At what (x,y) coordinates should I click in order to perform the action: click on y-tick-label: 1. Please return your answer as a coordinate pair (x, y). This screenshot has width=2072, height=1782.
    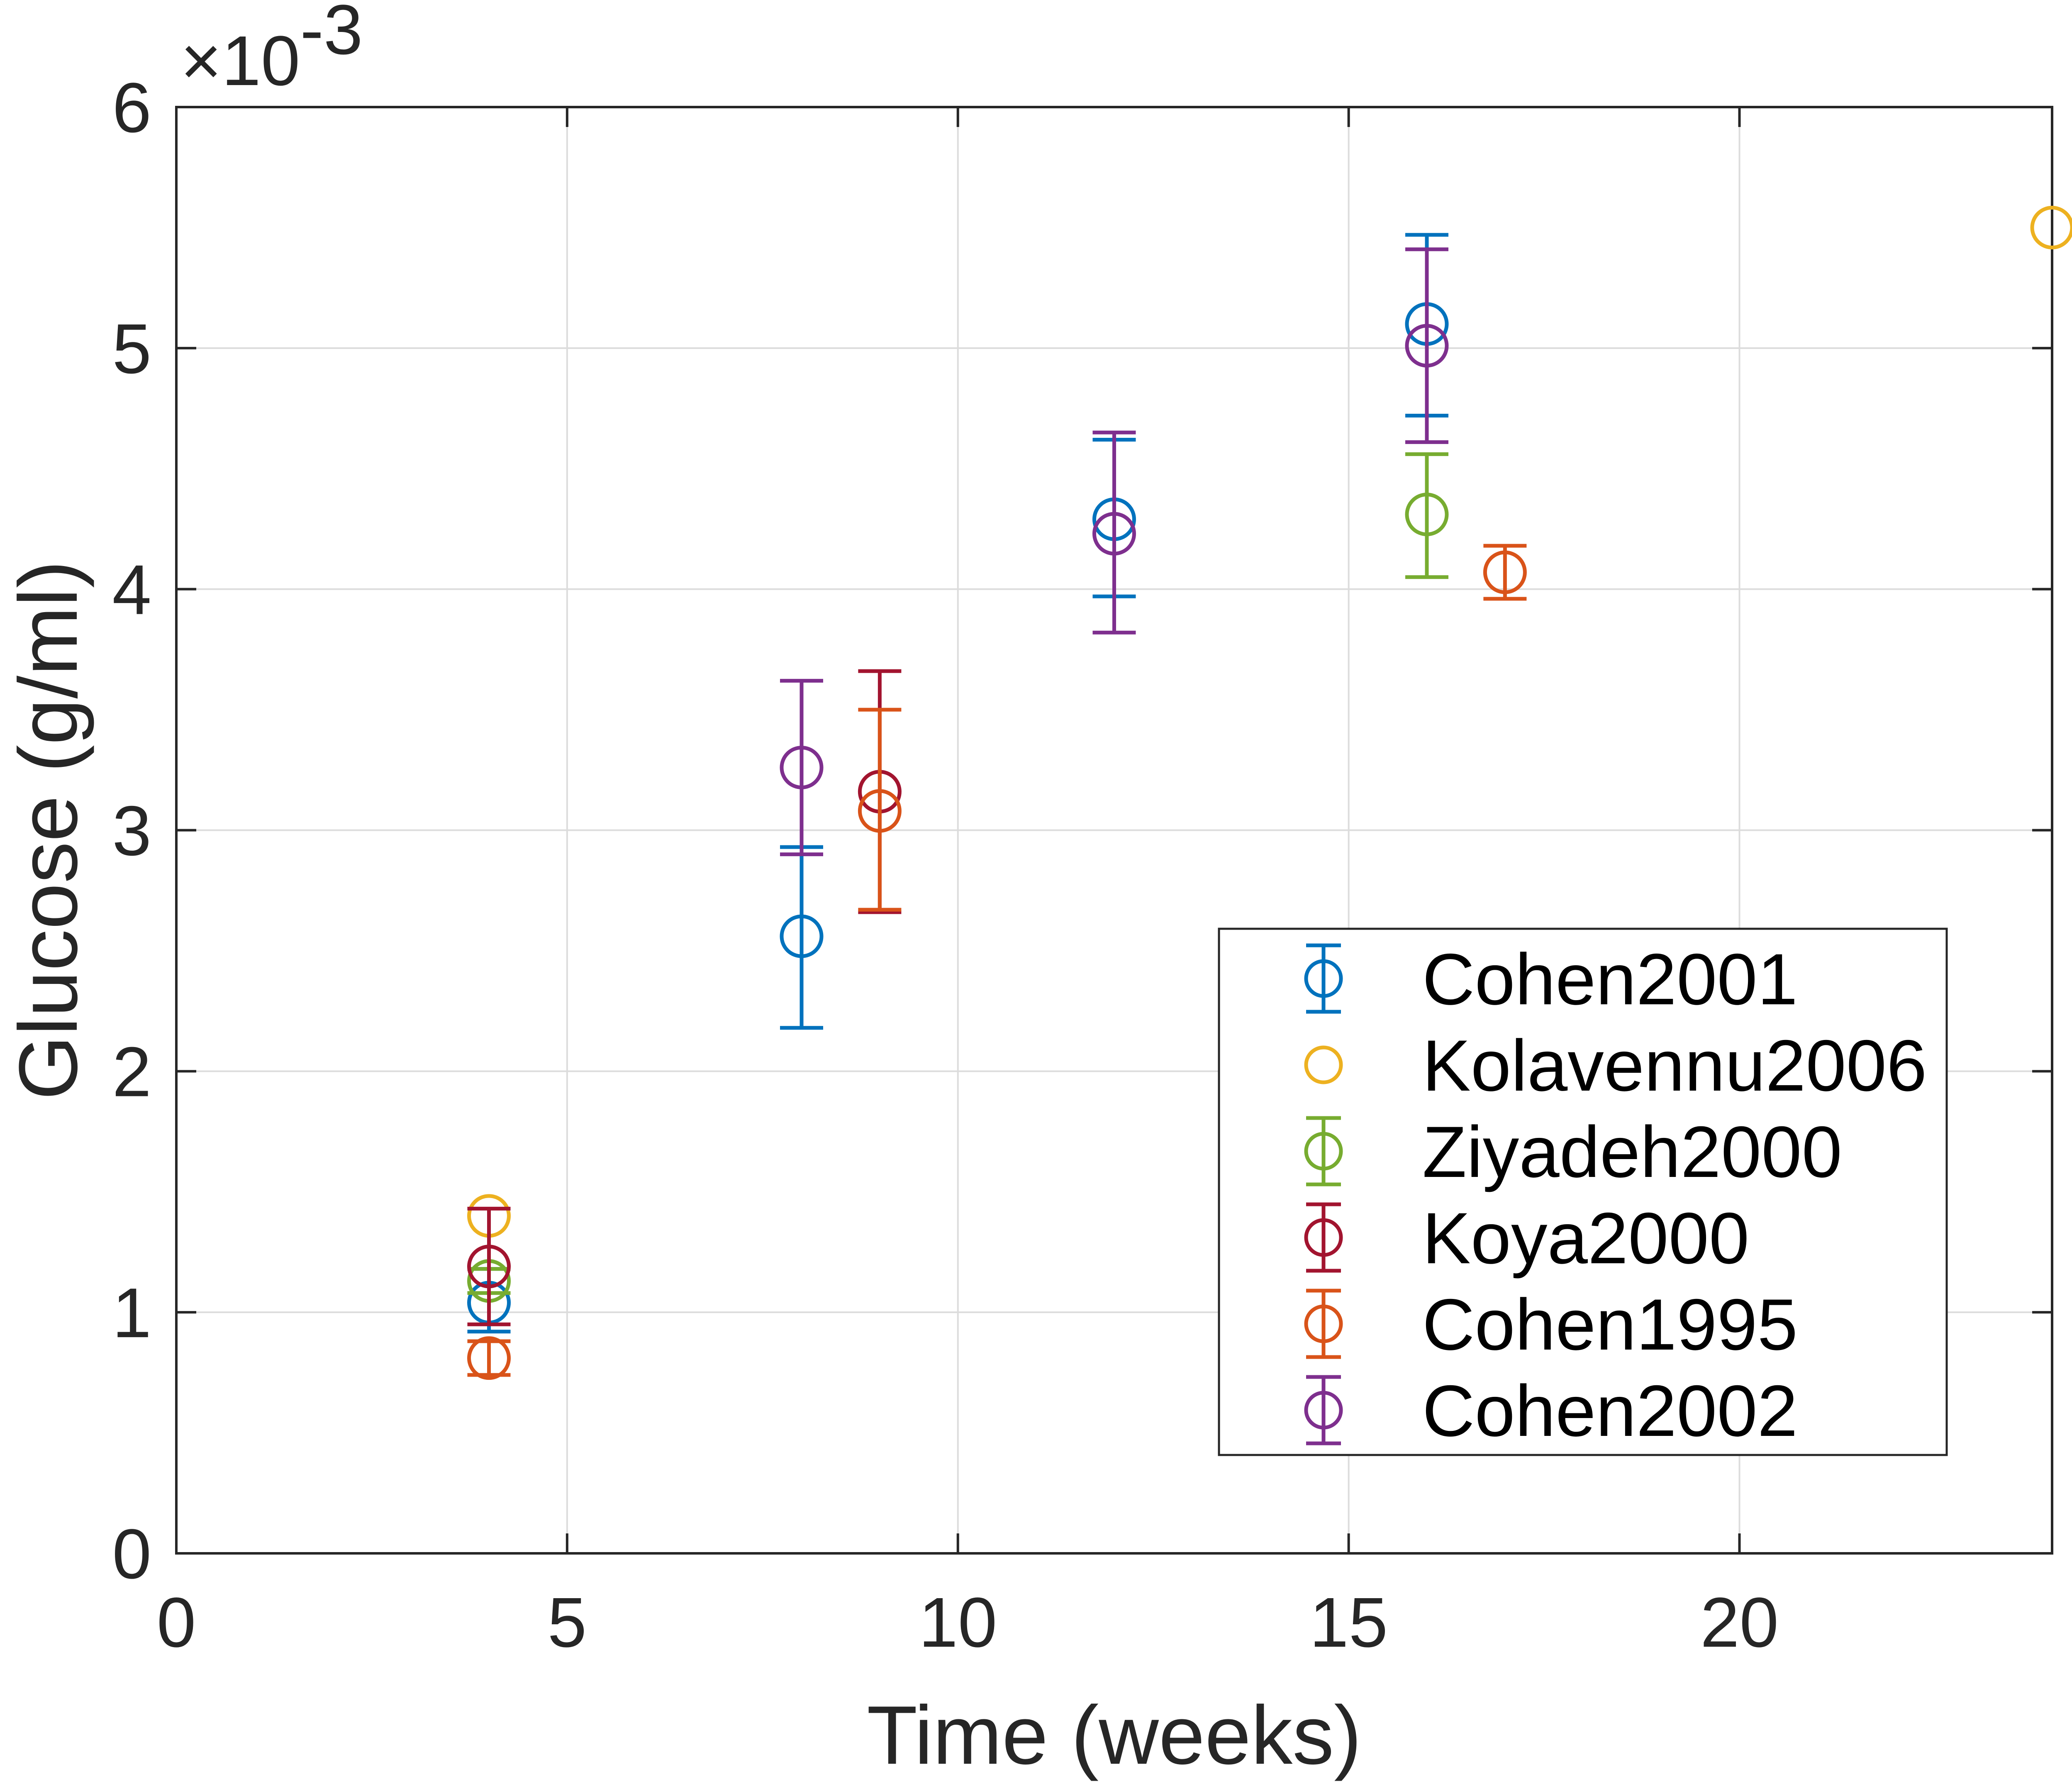
    Looking at the image, I should click on (131, 1313).